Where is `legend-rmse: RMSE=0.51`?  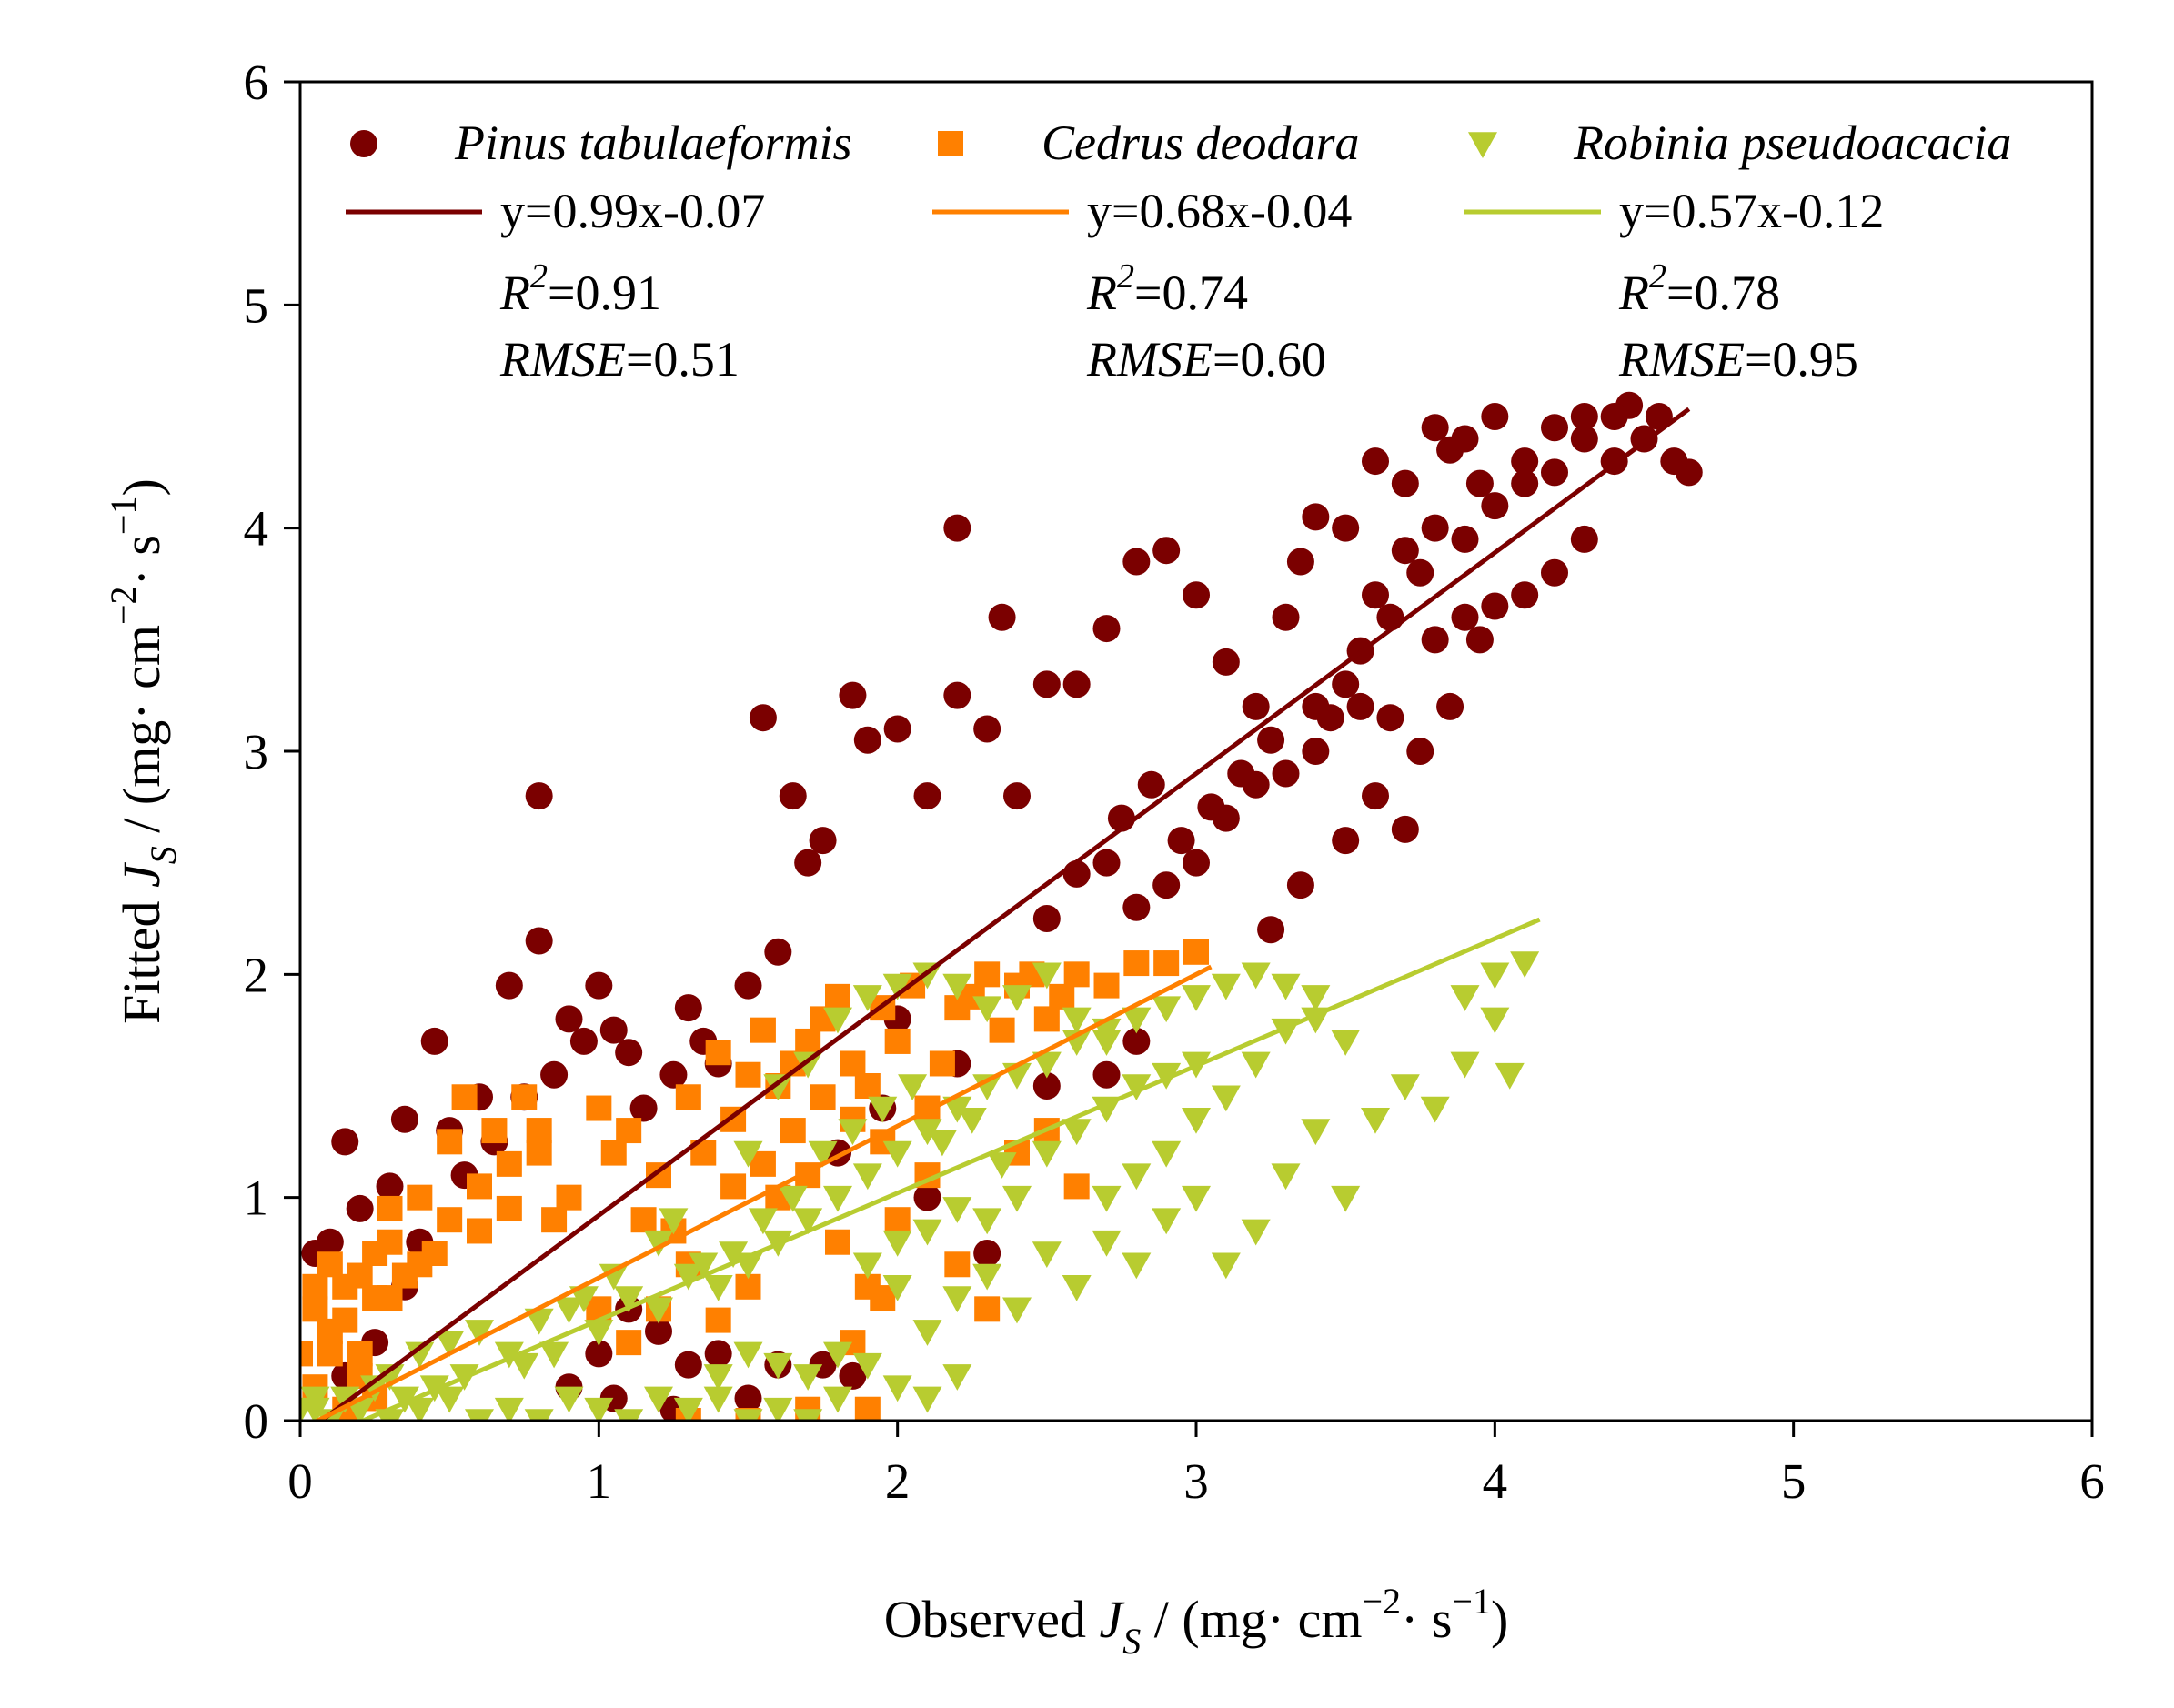
legend-rmse: RMSE=0.51 is located at coordinates (619, 359).